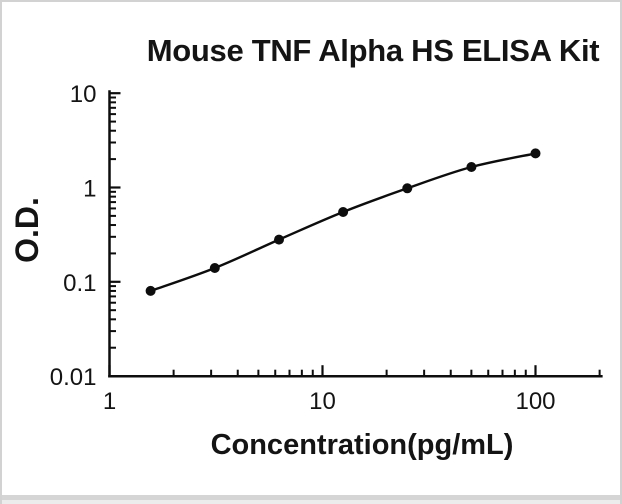  Describe the element at coordinates (83, 94) in the screenshot. I see `y-tick-label: 10` at that location.